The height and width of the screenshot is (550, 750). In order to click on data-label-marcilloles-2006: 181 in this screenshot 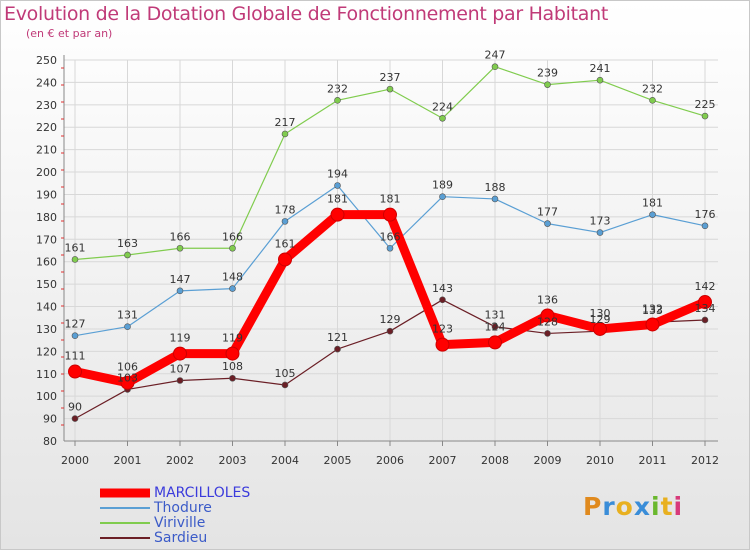, I will do `click(390, 199)`.